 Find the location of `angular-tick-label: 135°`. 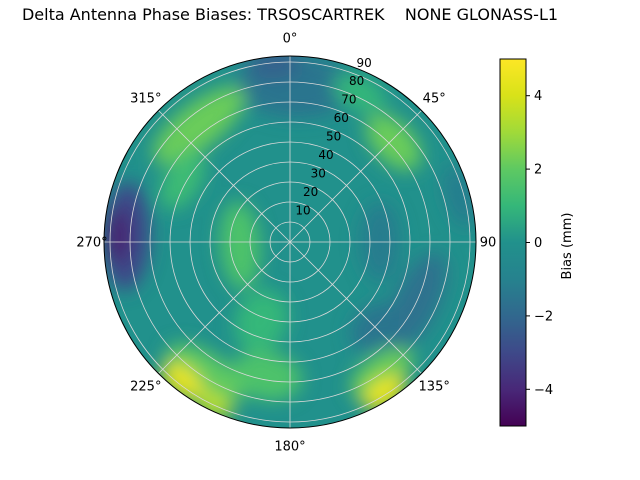

angular-tick-label: 135° is located at coordinates (434, 387).